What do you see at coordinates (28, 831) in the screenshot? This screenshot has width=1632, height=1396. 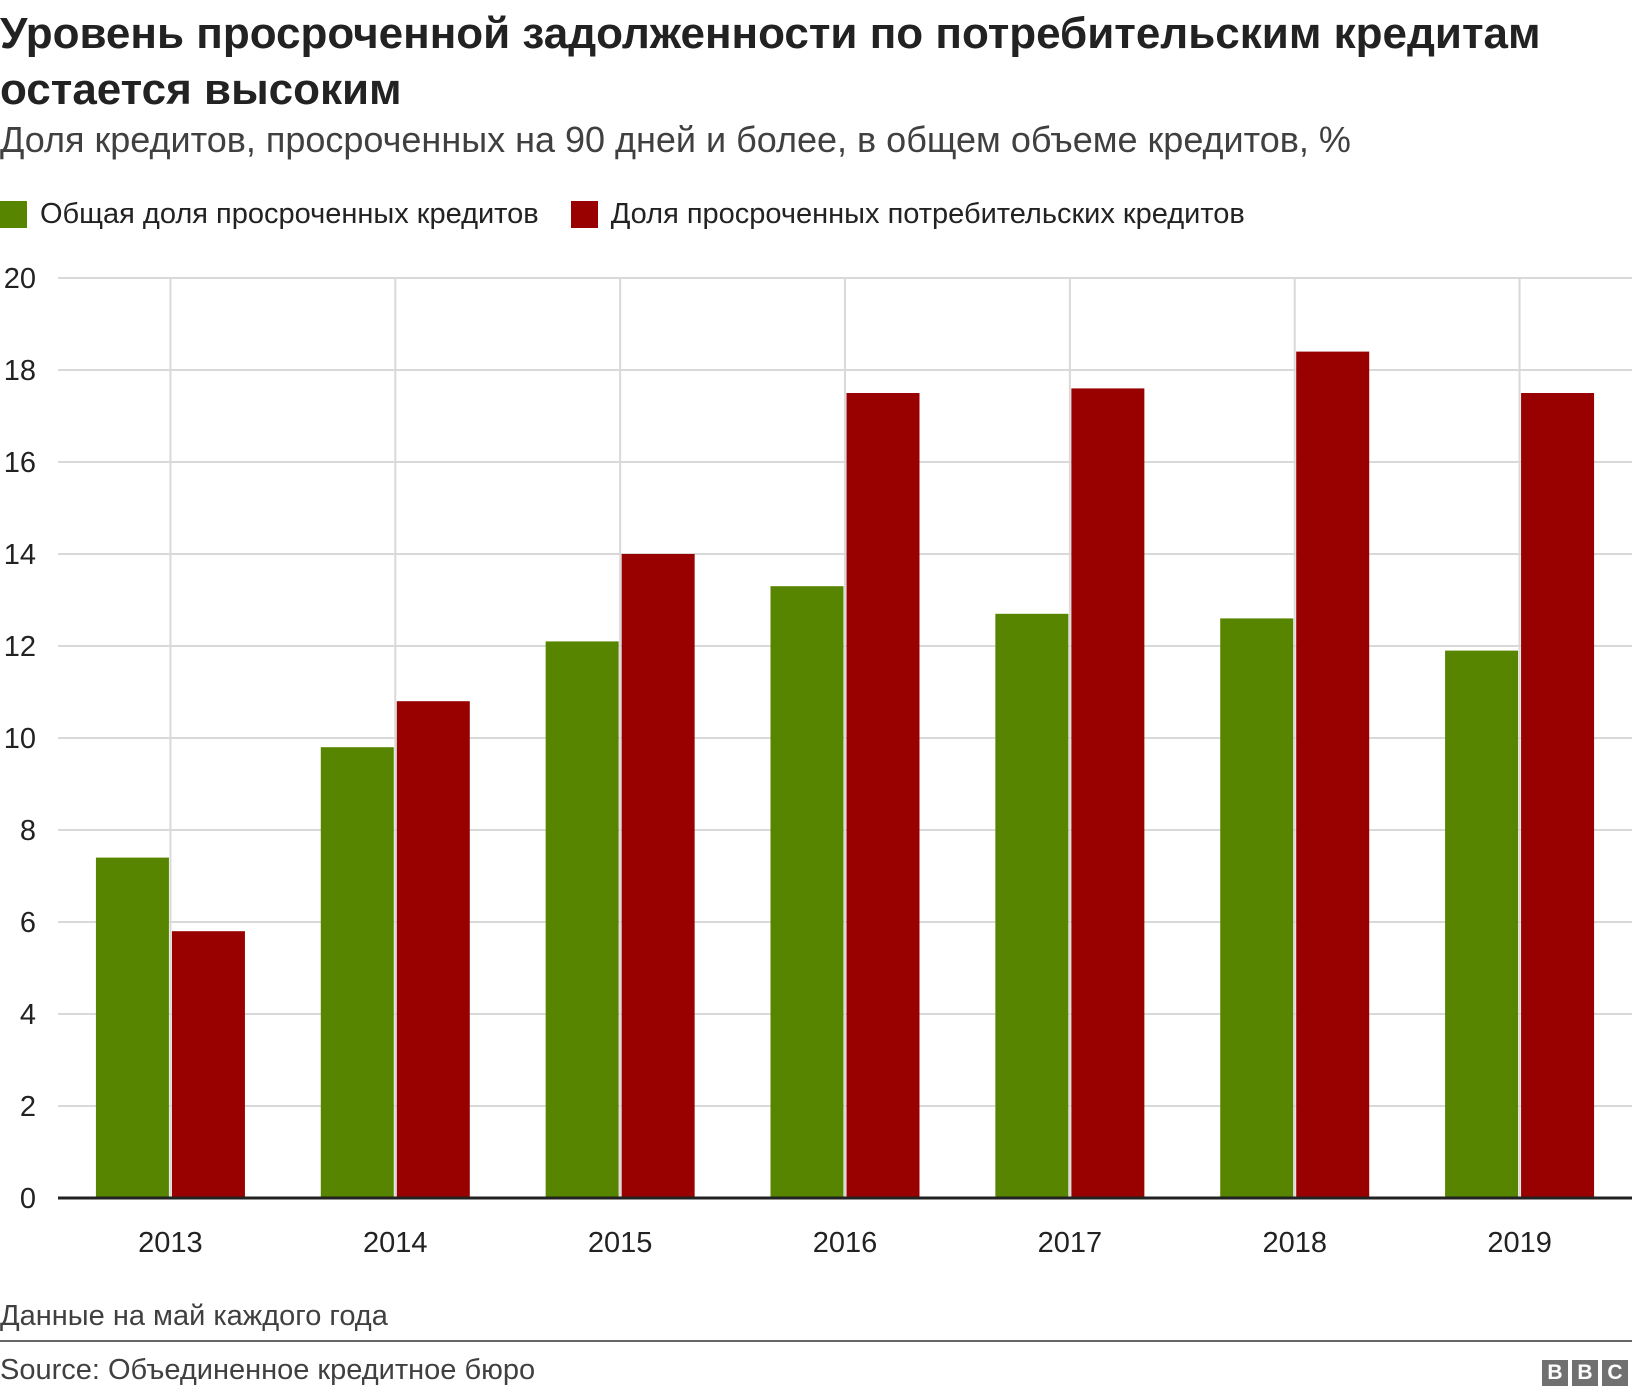 I see `y-tick-label: 8` at bounding box center [28, 831].